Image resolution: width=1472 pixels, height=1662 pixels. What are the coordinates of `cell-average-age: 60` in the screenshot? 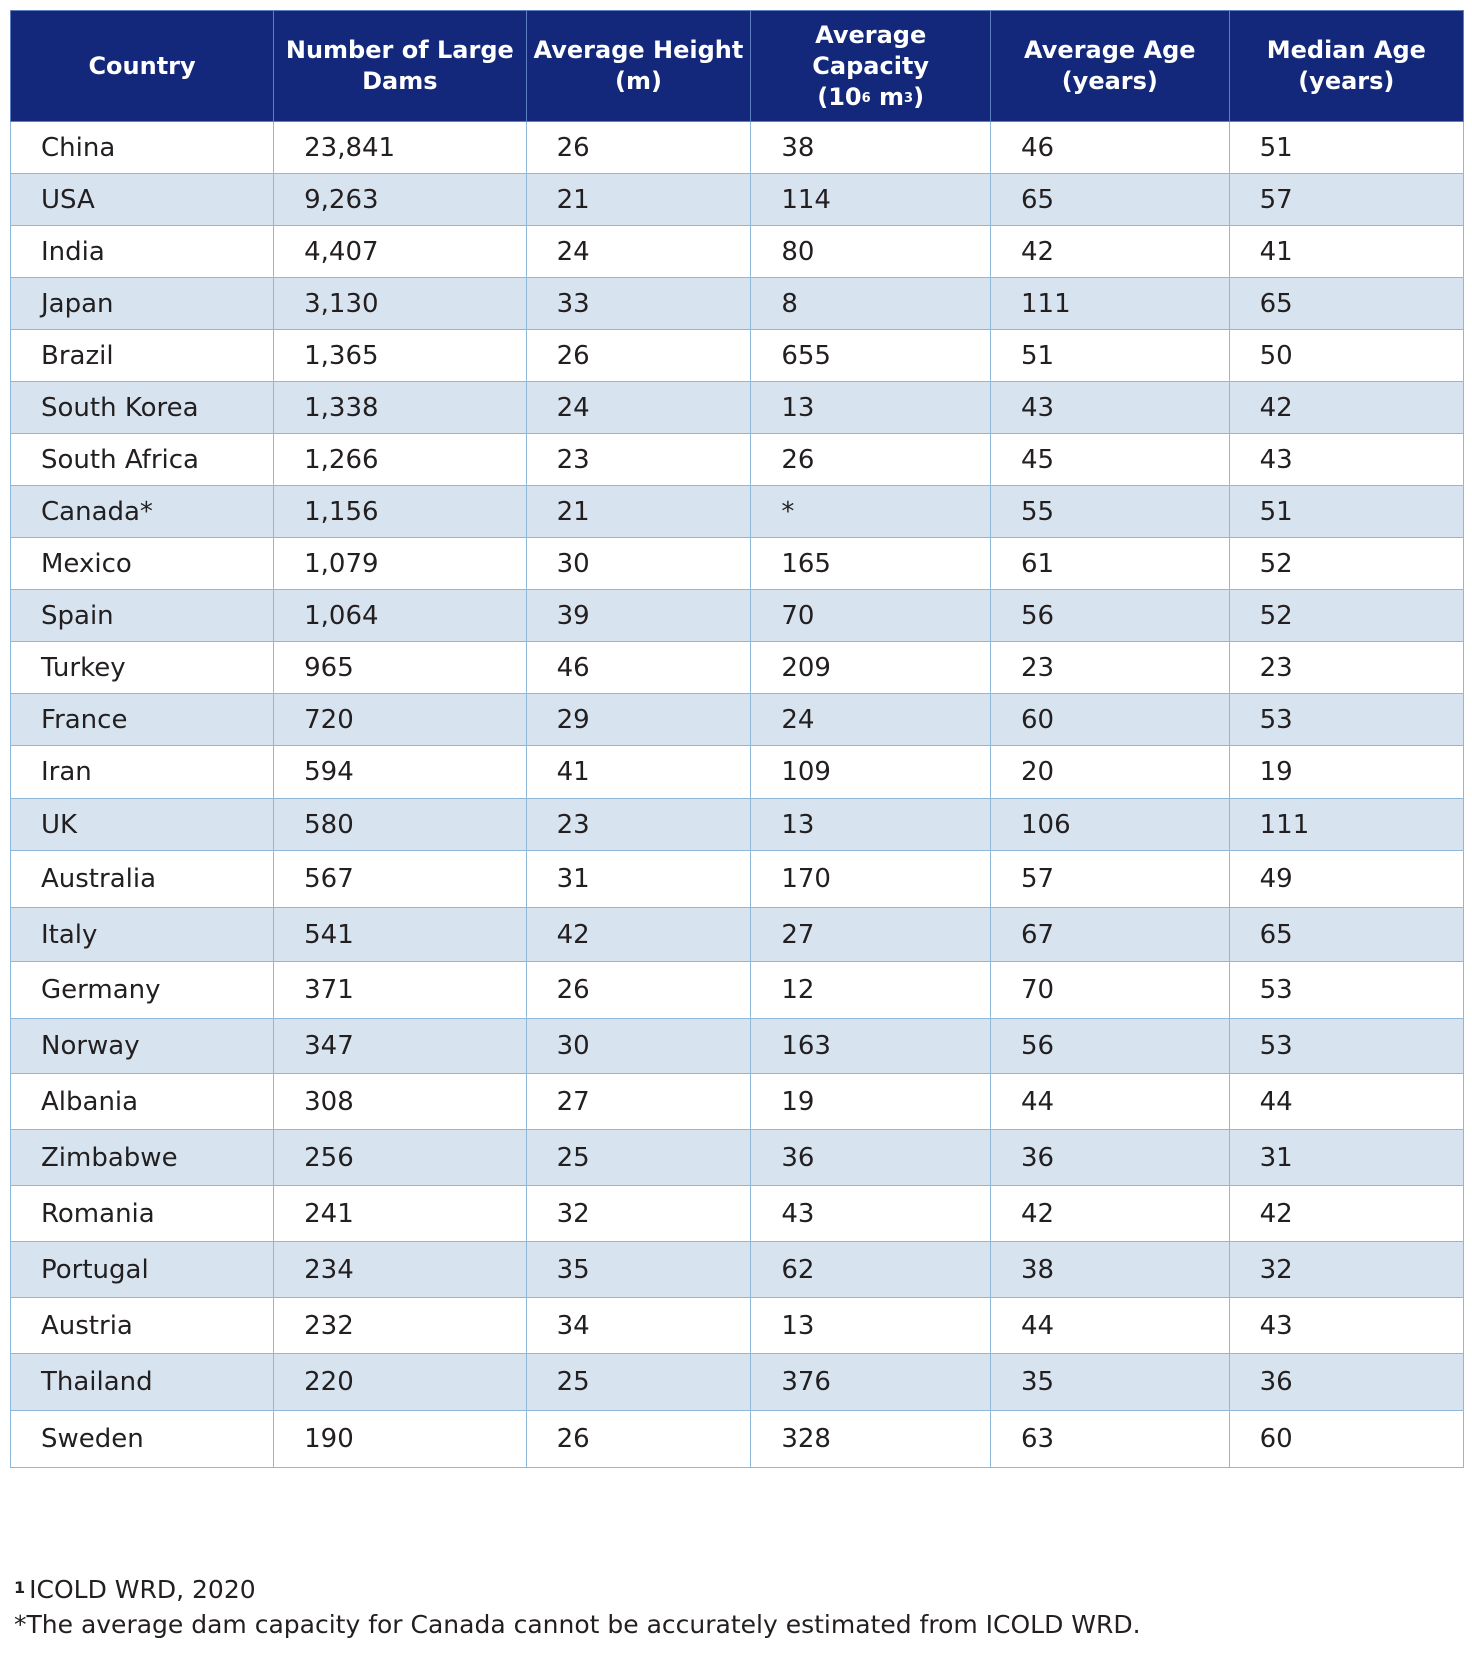 It's located at (1110, 719).